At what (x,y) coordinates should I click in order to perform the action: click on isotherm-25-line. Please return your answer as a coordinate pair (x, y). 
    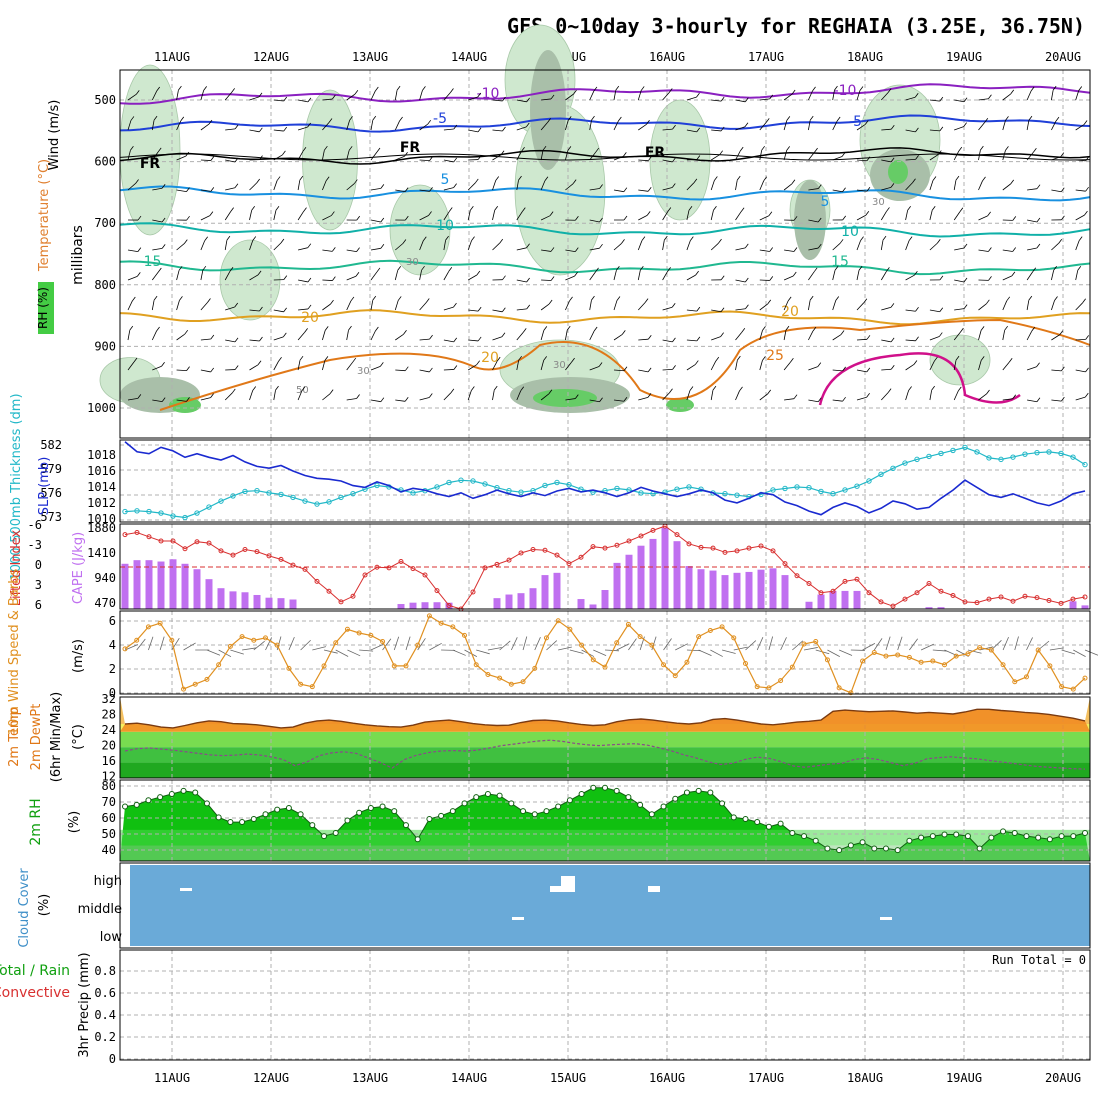
    Looking at the image, I should click on (625, 364).